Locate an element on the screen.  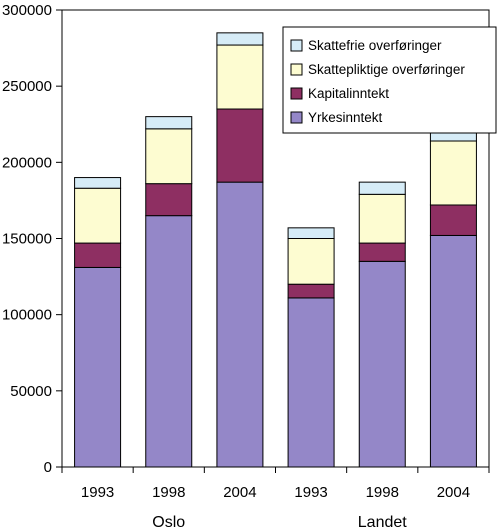
legend-box is located at coordinates (389, 80).